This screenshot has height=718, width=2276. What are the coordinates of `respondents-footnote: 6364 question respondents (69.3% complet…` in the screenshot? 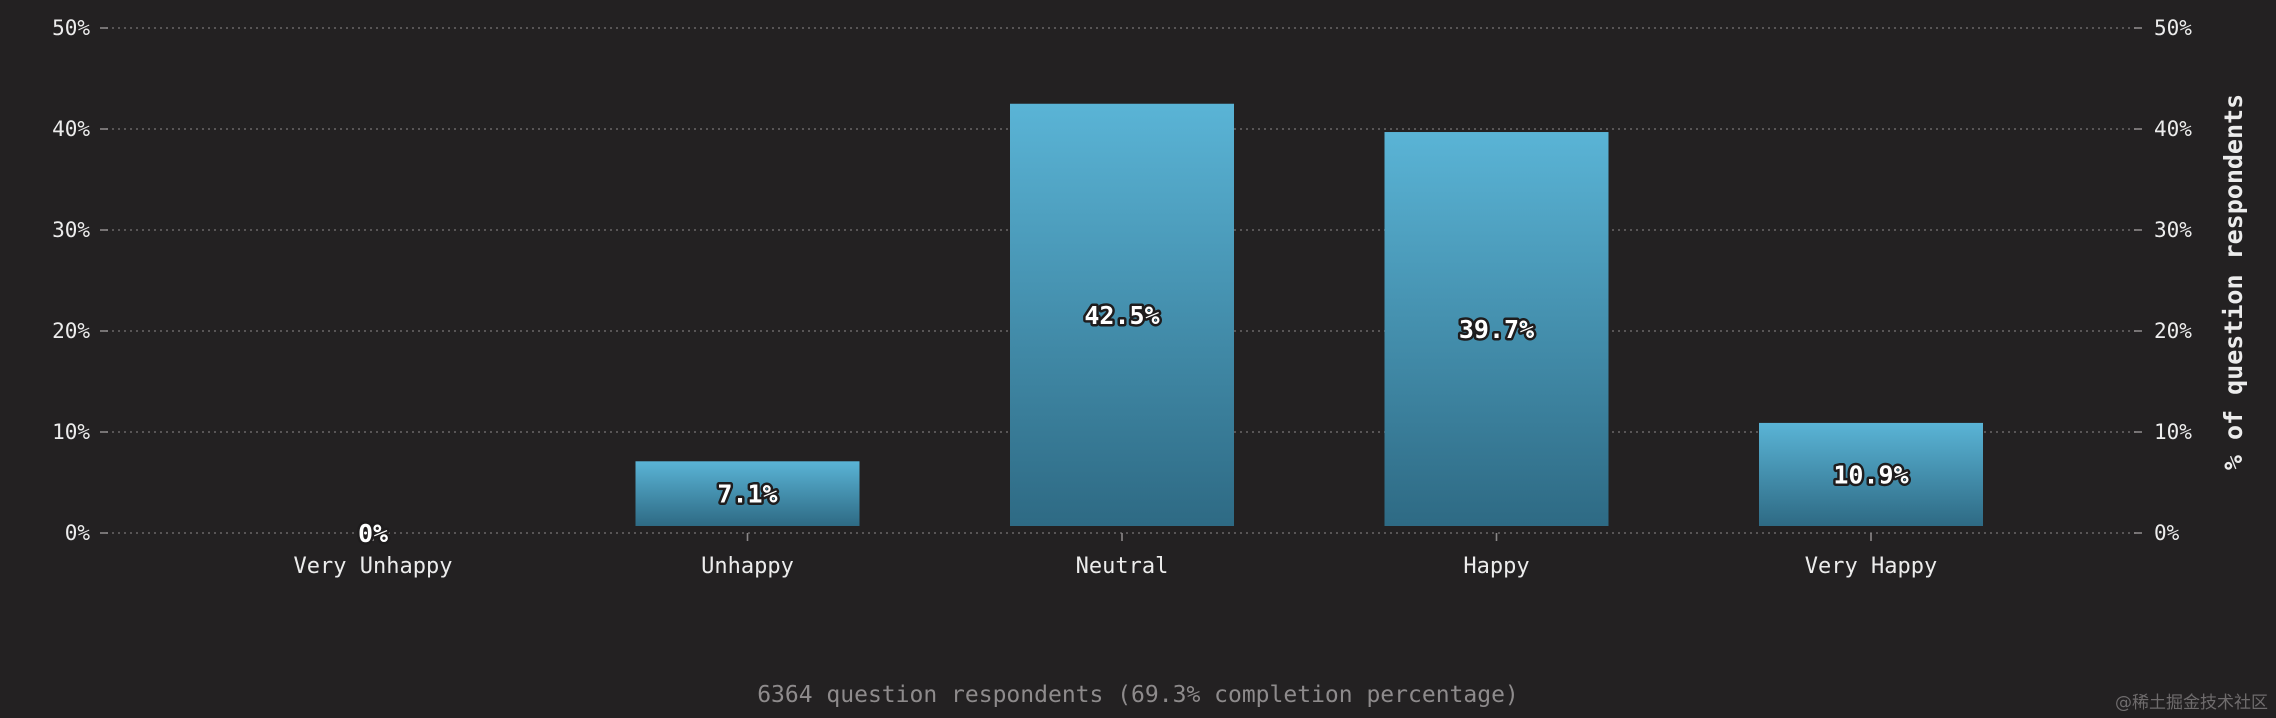 It's located at (1138, 695).